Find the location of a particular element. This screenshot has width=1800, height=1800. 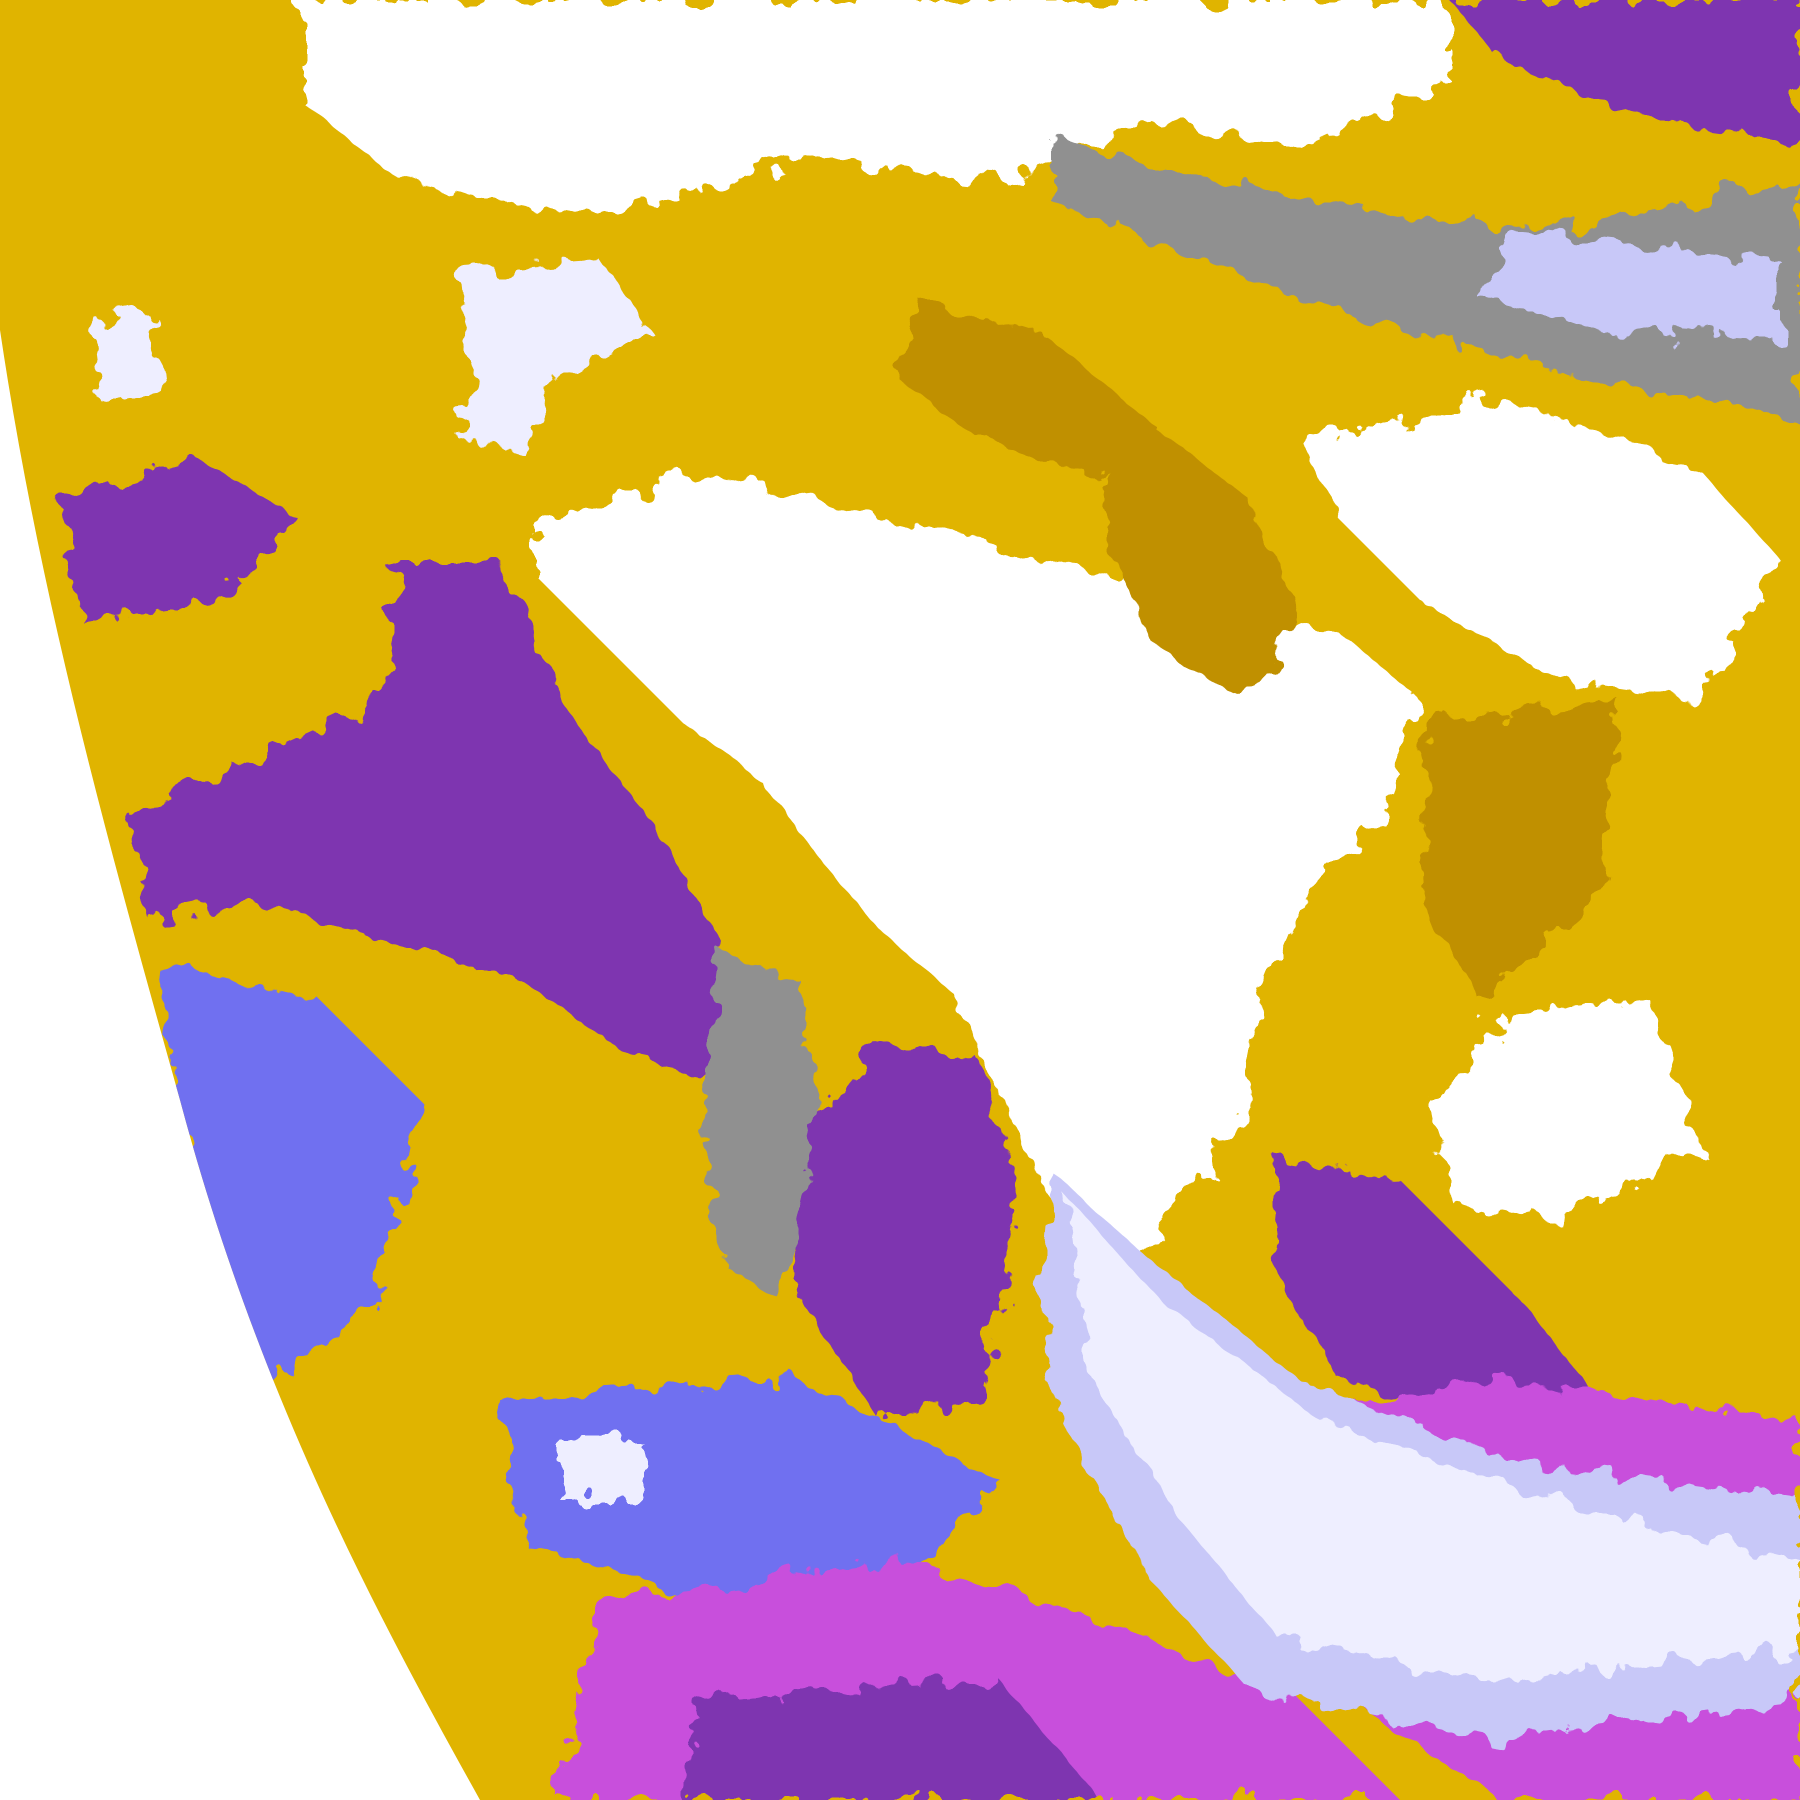

south-blue is located at coordinates (750, 1490).